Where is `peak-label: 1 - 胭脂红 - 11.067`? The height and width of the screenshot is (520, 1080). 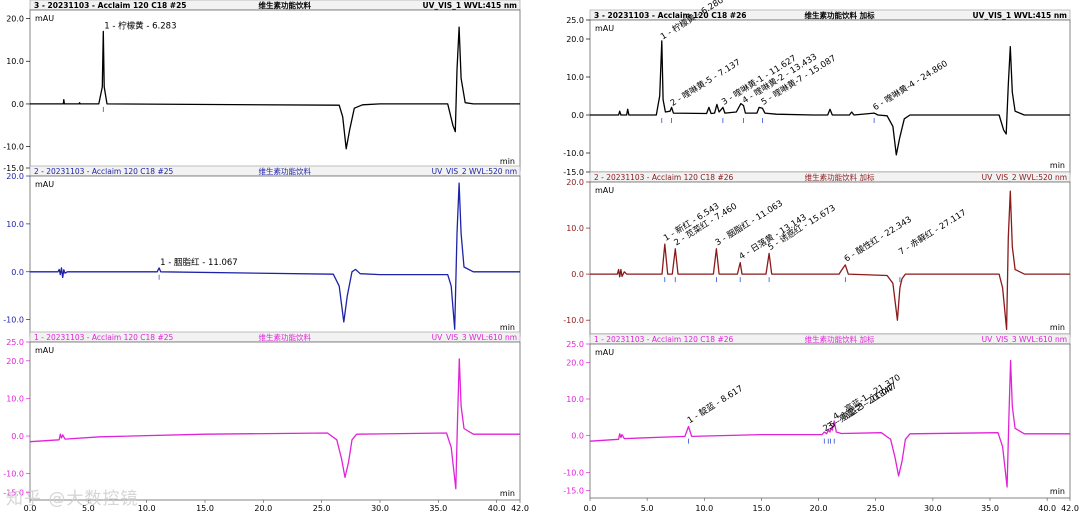
peak-label: 1 - 胭脂红 - 11.067 is located at coordinates (199, 262).